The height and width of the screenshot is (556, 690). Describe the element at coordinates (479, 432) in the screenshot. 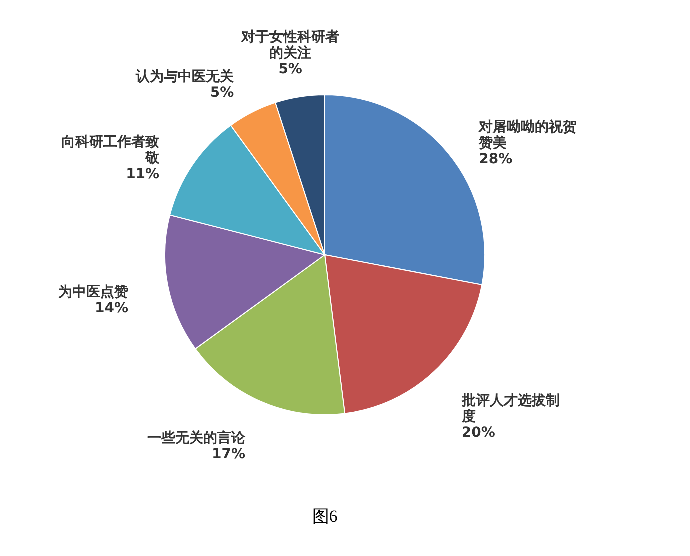

I see `data-label: 20%` at that location.